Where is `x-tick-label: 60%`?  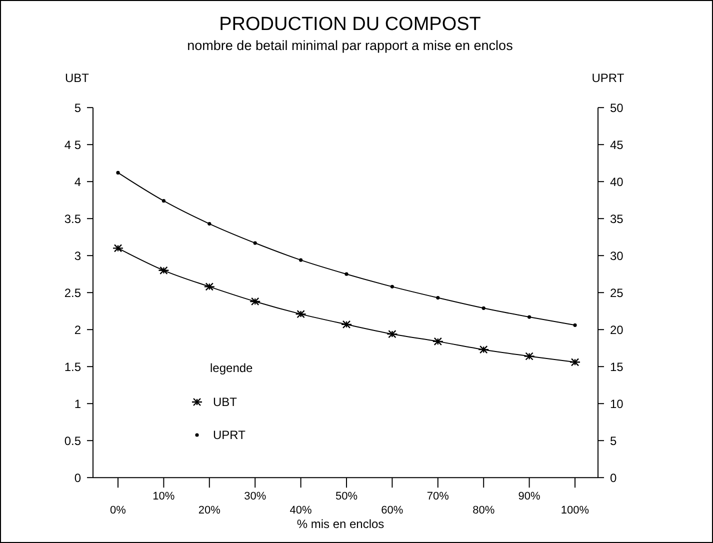
x-tick-label: 60% is located at coordinates (392, 510).